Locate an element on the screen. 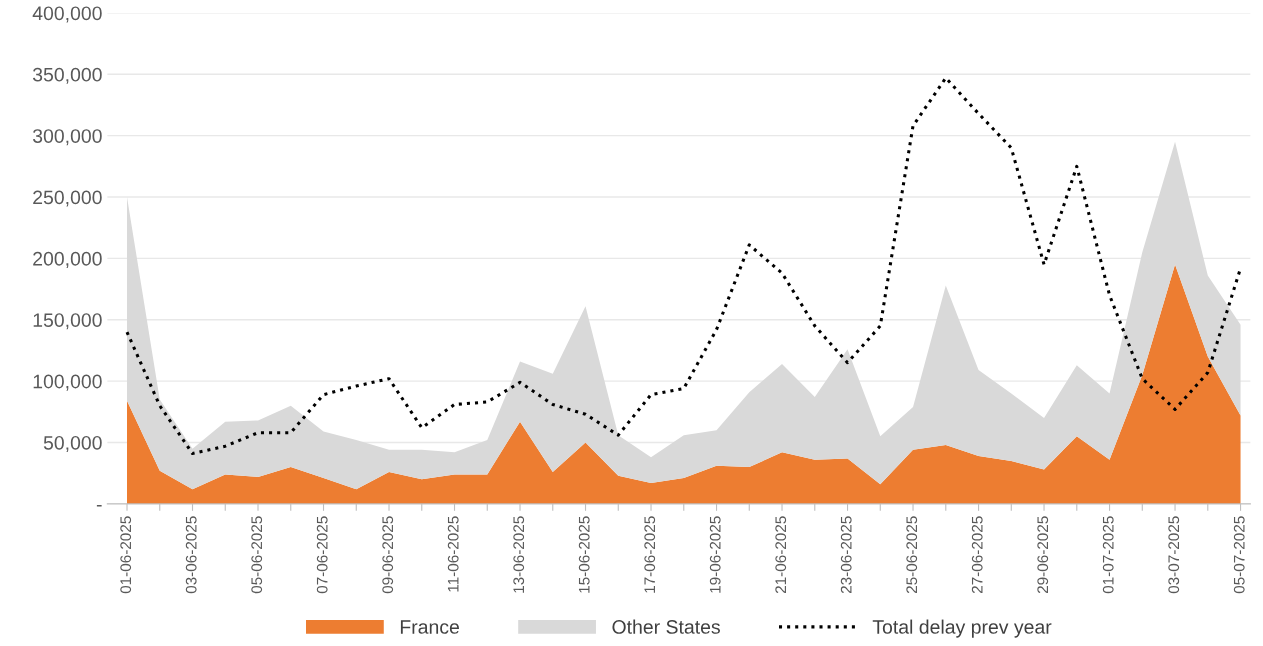 Image resolution: width=1263 pixels, height=646 pixels. legend-label: France is located at coordinates (429, 627).